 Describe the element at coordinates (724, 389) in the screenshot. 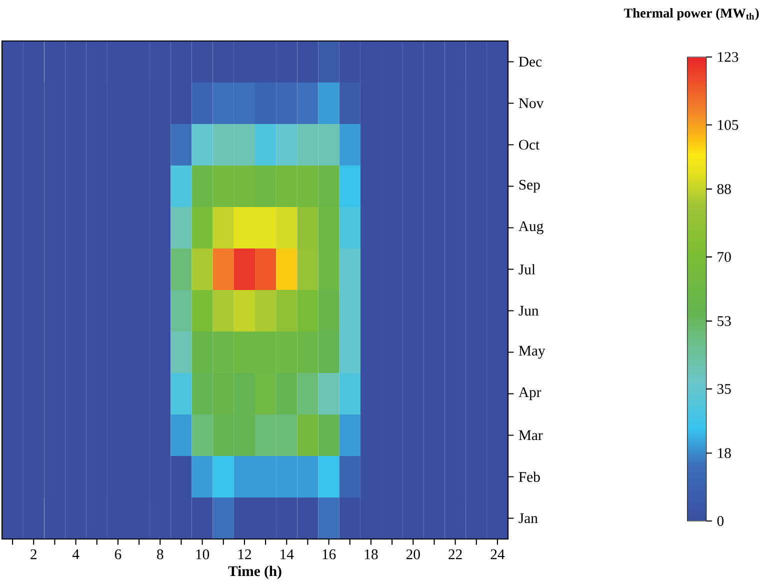

I see `color-bar-label: 35` at that location.